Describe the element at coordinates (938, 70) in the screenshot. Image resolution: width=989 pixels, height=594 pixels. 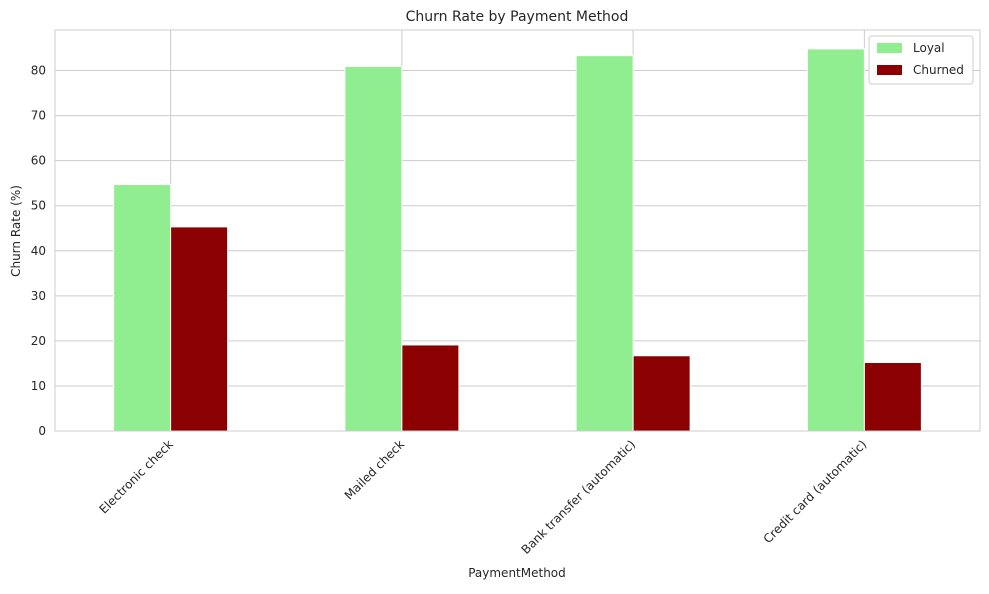
I see `legend-label-churned: Churned` at that location.